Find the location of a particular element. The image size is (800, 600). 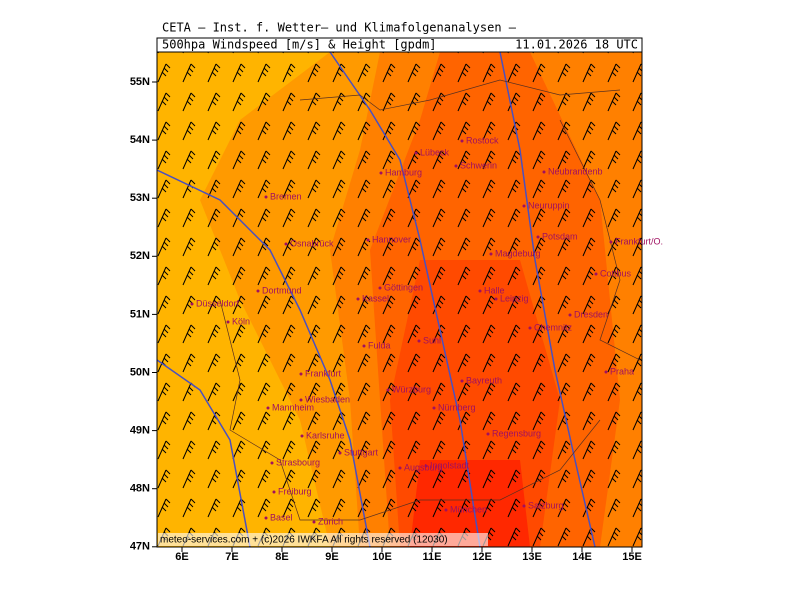

city-label: Düsseldorf is located at coordinates (218, 303).